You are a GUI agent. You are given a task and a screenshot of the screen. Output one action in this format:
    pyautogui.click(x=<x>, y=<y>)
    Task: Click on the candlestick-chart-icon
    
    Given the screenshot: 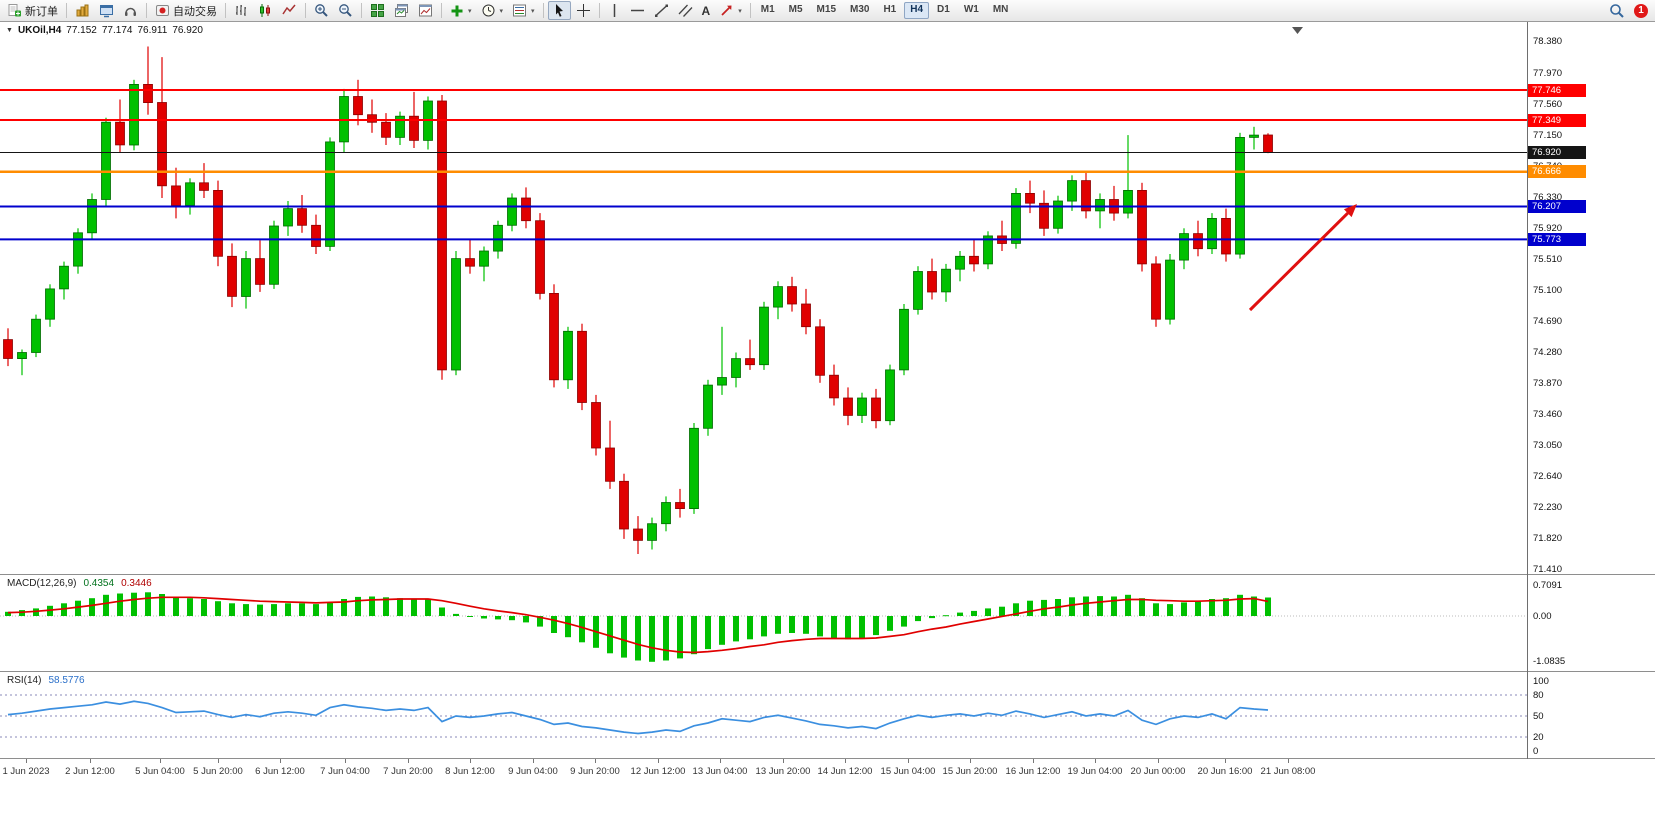 What is the action you would take?
    pyautogui.click(x=265, y=10)
    